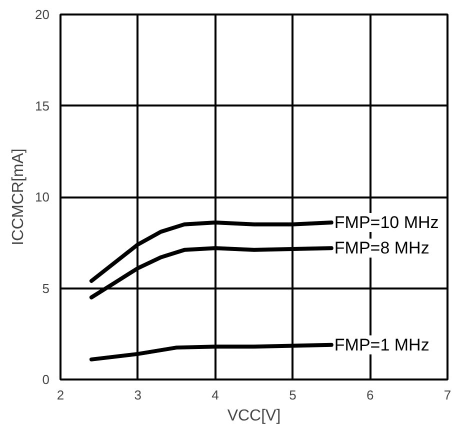  I want to click on x-tick-label: 6, so click(370, 395).